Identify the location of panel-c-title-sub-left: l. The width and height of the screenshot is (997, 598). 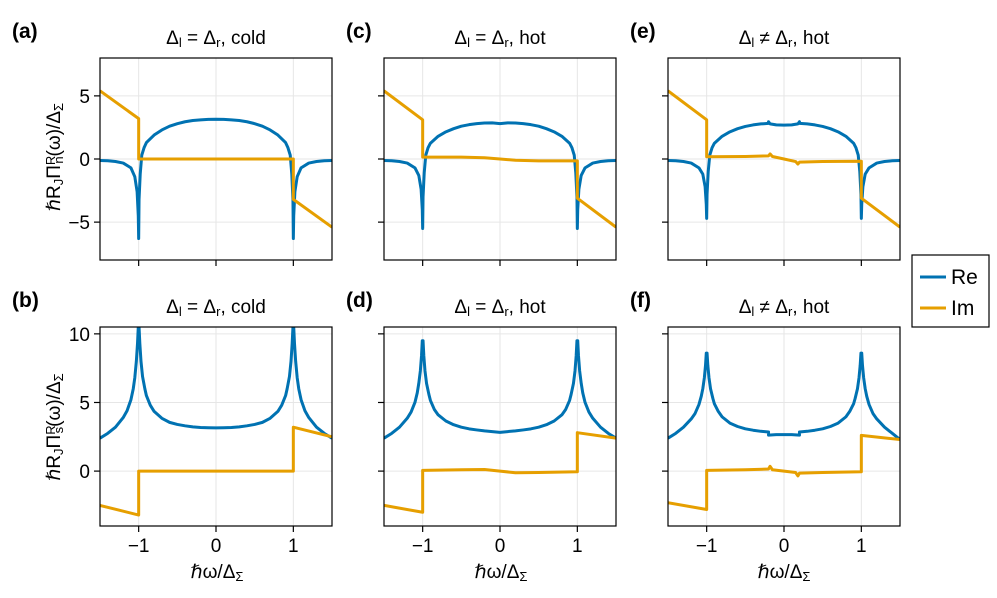
(468, 42).